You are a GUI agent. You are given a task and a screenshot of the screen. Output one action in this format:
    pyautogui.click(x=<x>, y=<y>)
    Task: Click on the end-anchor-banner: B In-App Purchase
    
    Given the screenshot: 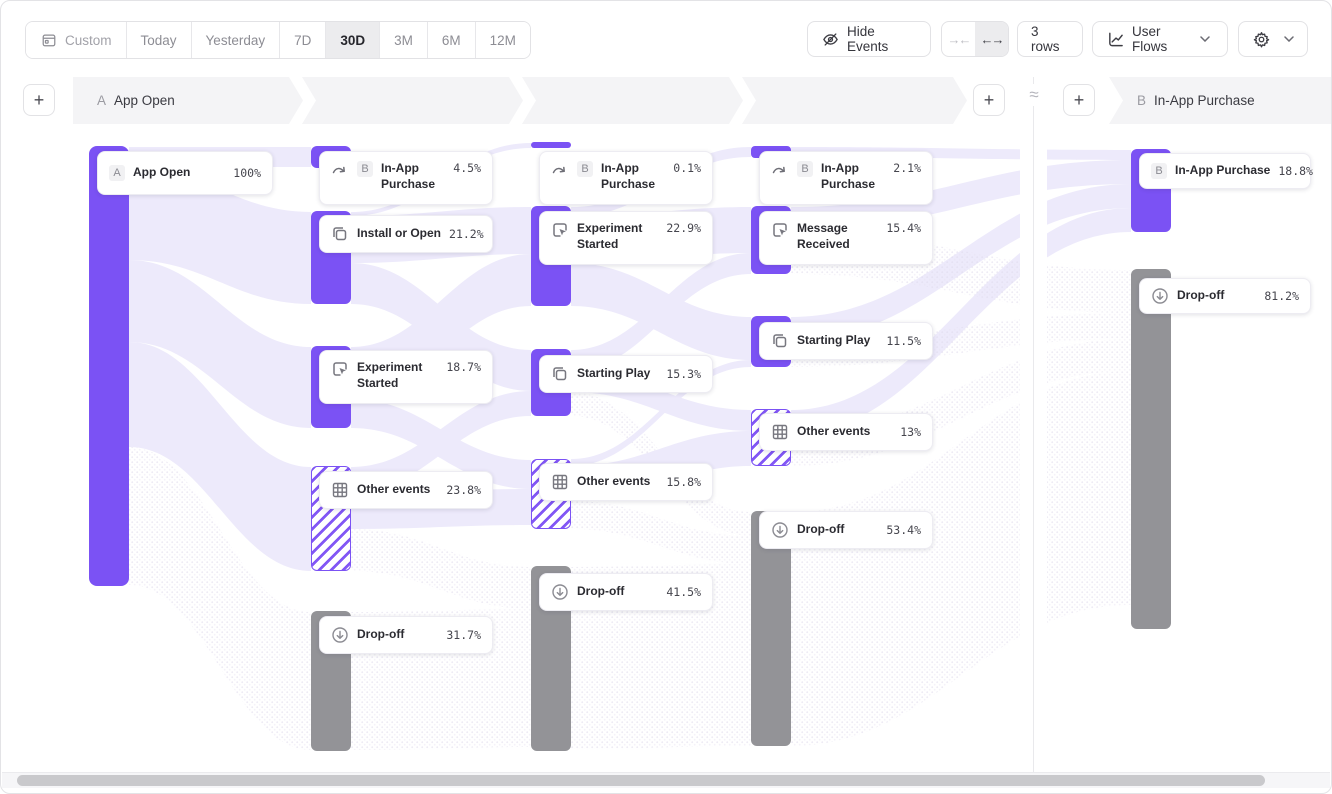 What is the action you would take?
    pyautogui.click(x=1220, y=100)
    